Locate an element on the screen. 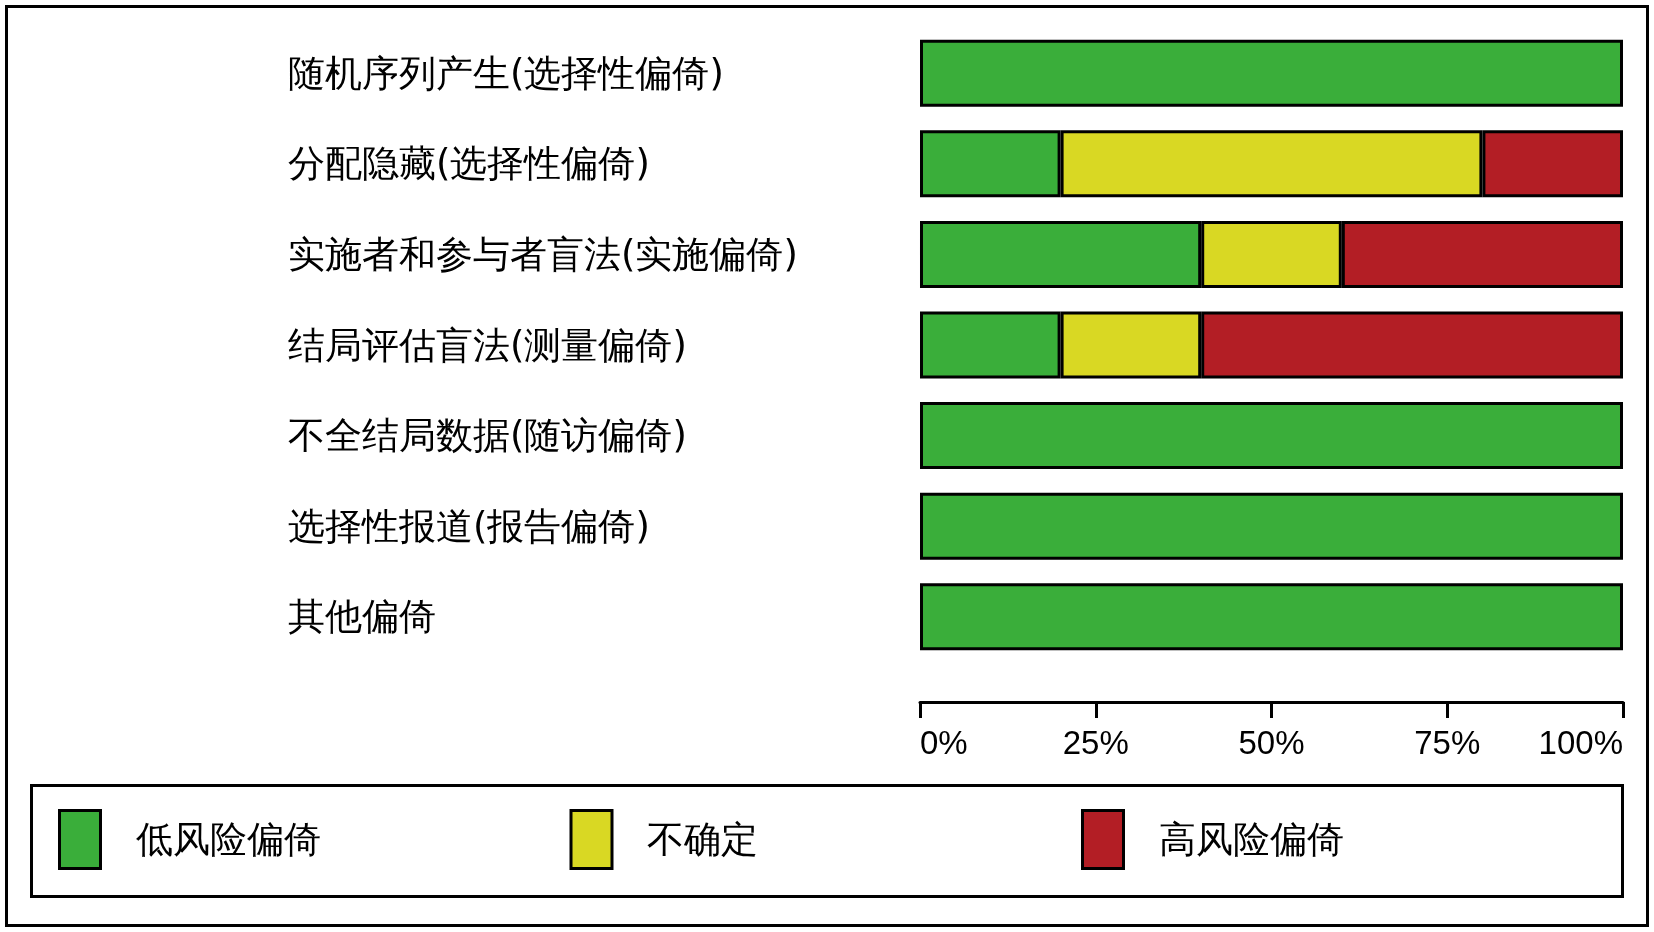 The height and width of the screenshot is (932, 1654). x-tick-label: 50% is located at coordinates (1271, 742).